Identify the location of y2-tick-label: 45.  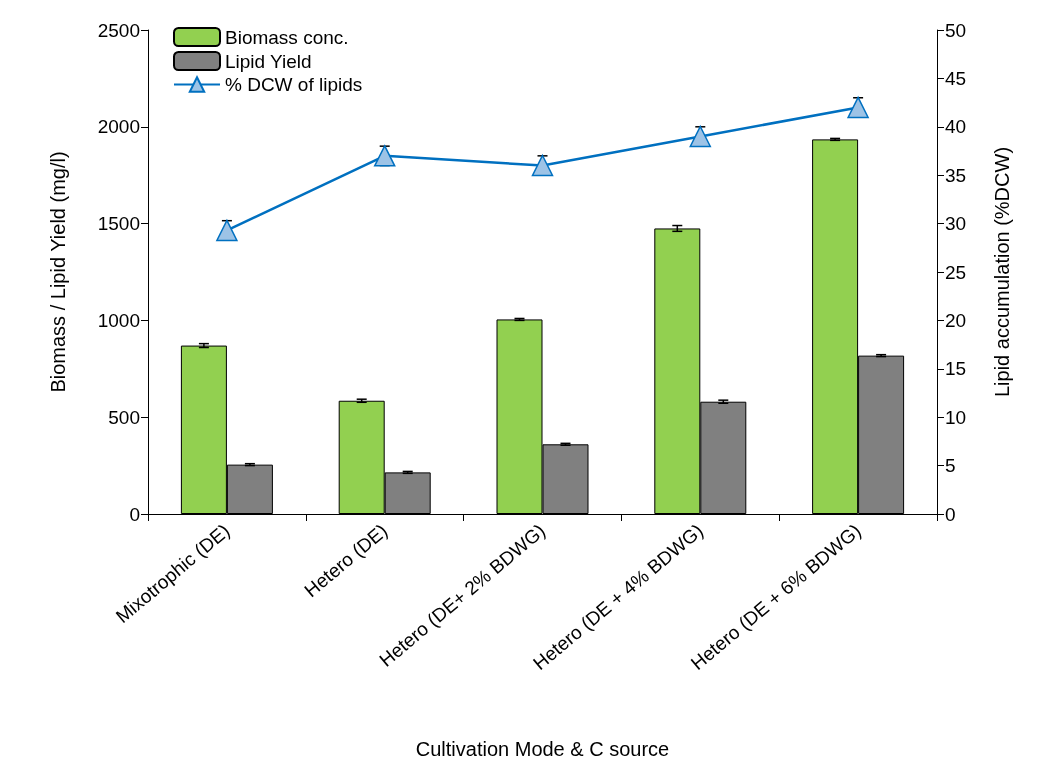
(956, 78).